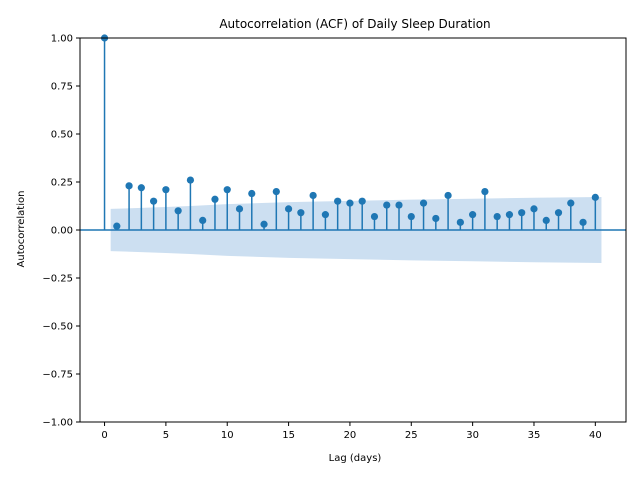  I want to click on x-tick-label-5: 5, so click(166, 435).